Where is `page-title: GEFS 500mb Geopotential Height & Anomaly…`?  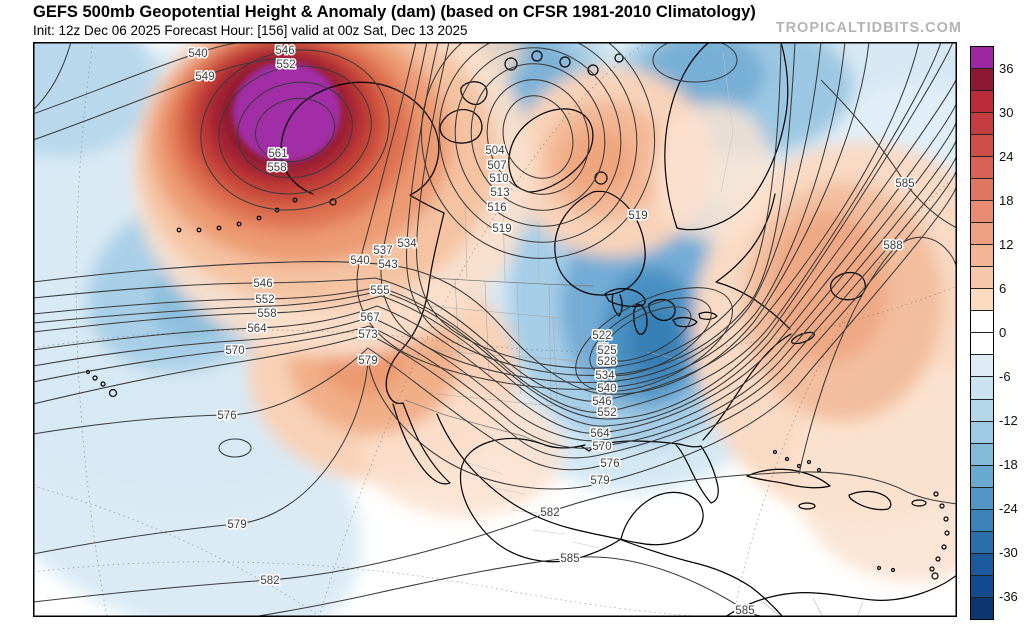
page-title: GEFS 500mb Geopotential Height & Anomaly… is located at coordinates (394, 12).